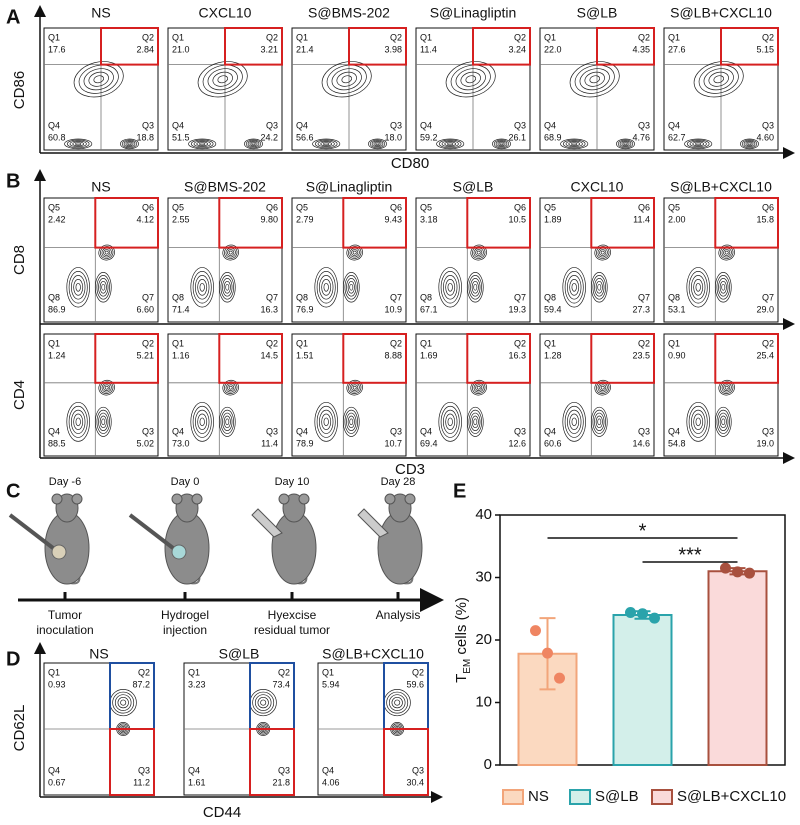 This screenshot has width=800, height=825. I want to click on quadrant-name: Q7, so click(272, 297).